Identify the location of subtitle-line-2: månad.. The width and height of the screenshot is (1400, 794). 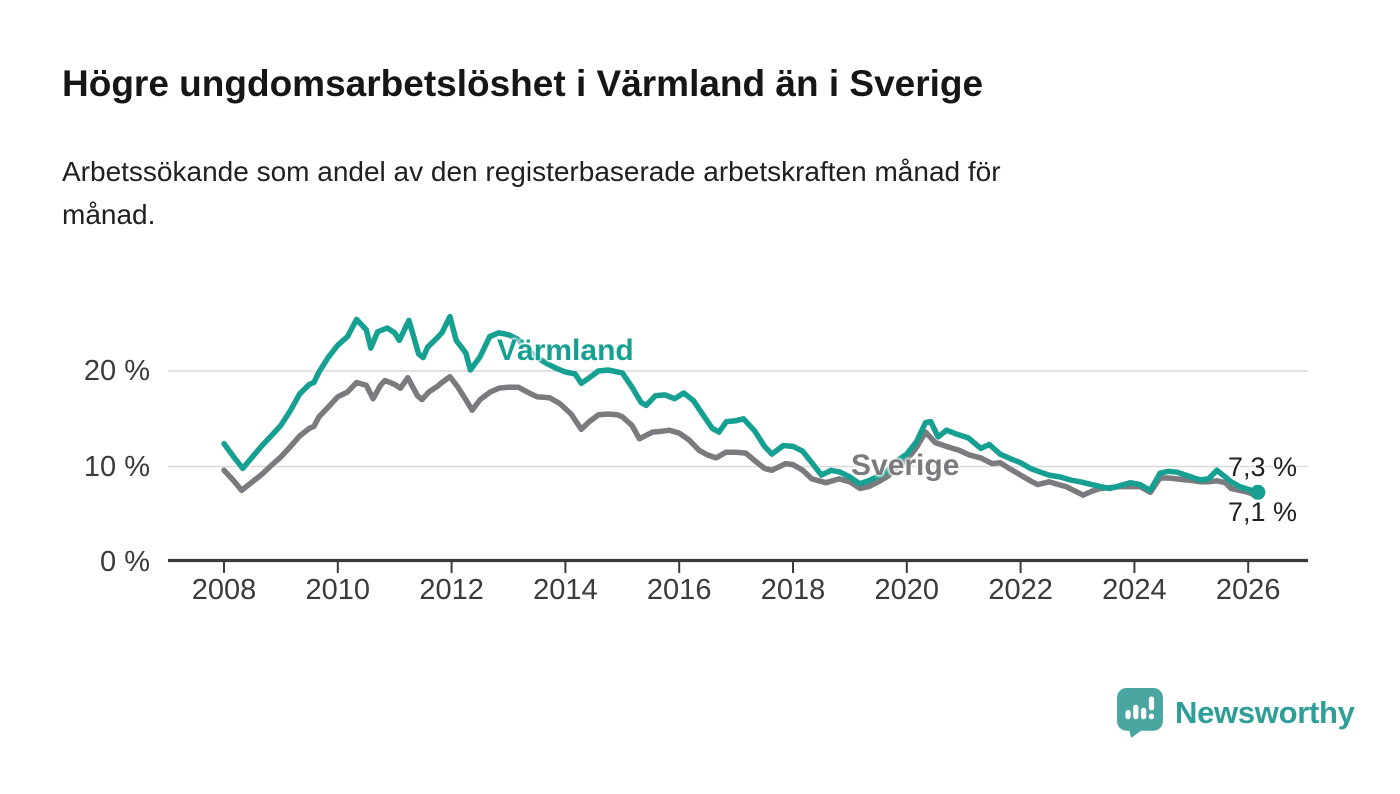
(109, 214).